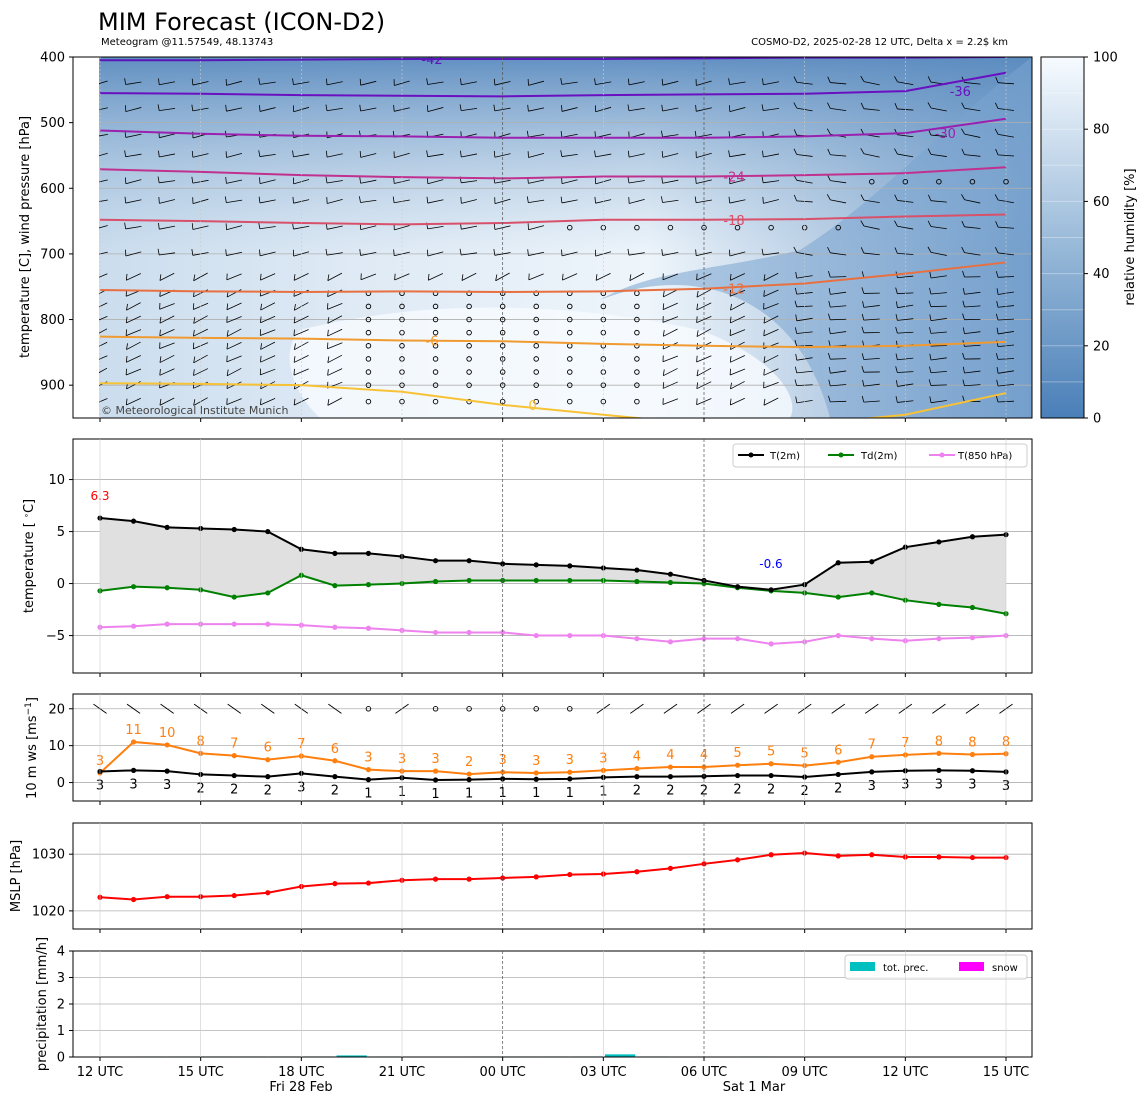  Describe the element at coordinates (187, 42) in the screenshot. I see `location-label: Meteogram @11.57549, 48.13743` at that location.